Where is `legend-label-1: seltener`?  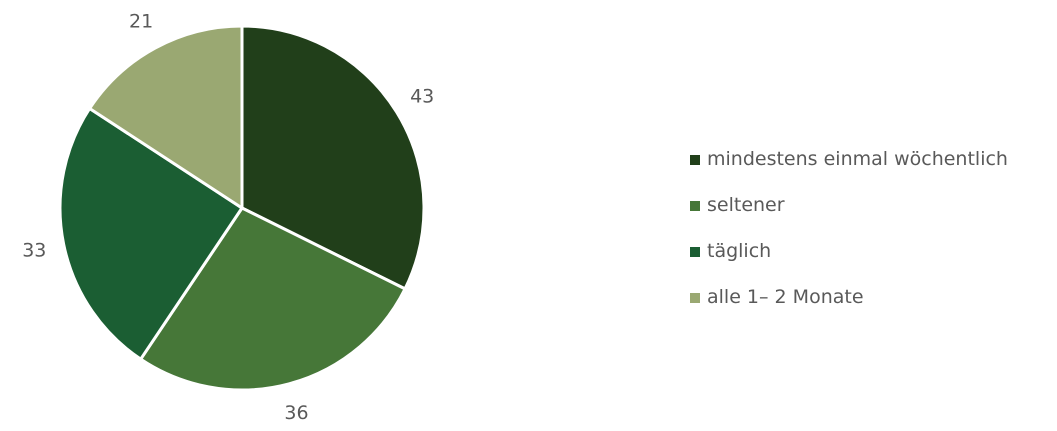
legend-label-1: seltener is located at coordinates (746, 205).